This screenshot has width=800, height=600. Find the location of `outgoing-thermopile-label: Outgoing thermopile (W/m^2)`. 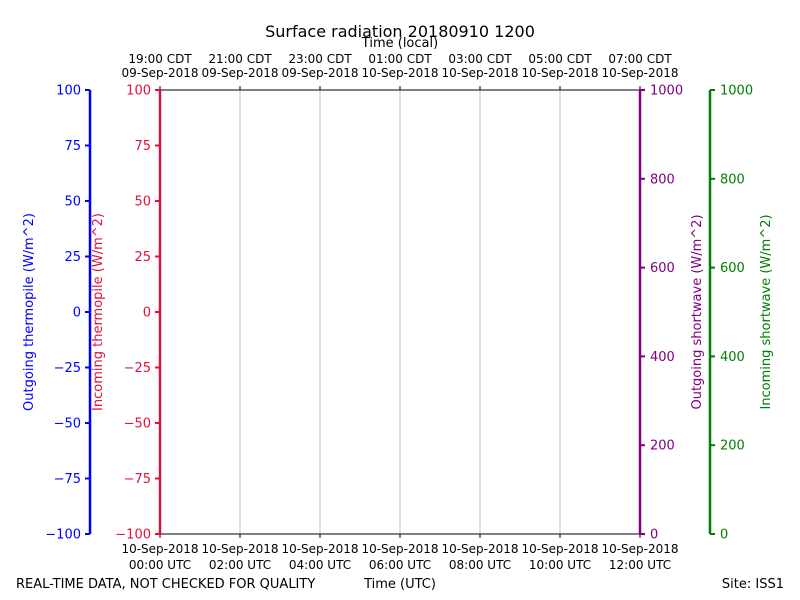

outgoing-thermopile-label: Outgoing thermopile (W/m^2) is located at coordinates (29, 312).